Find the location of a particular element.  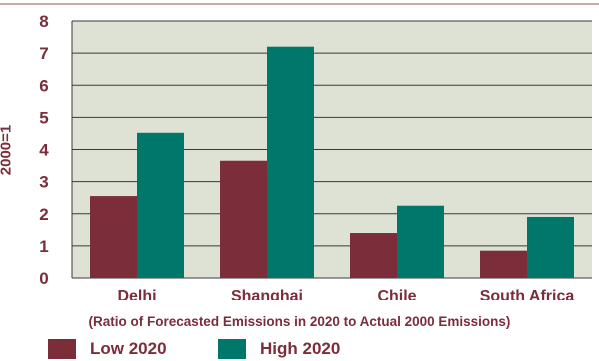

x-tick-label: South Africa is located at coordinates (527, 294).